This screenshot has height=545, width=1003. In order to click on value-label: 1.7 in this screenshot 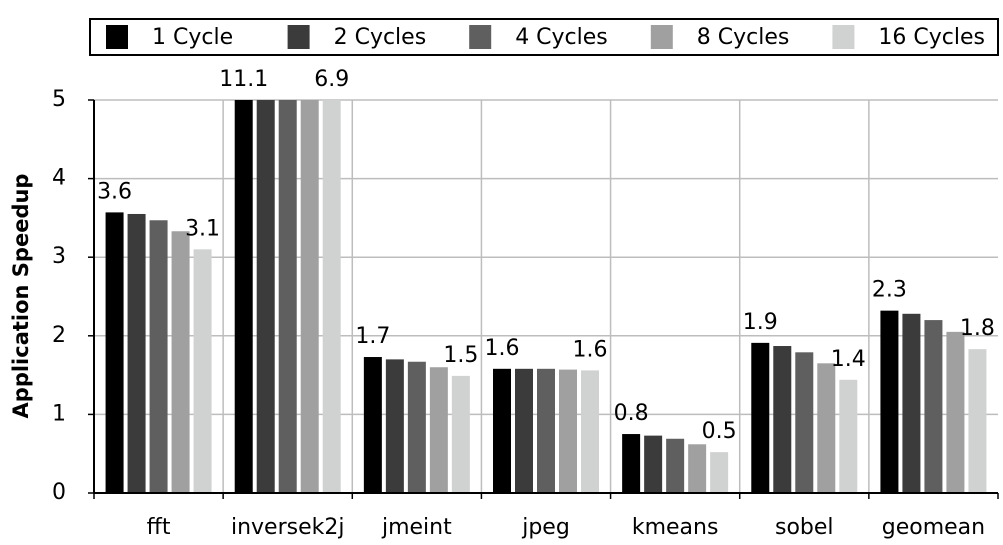, I will do `click(372, 336)`.